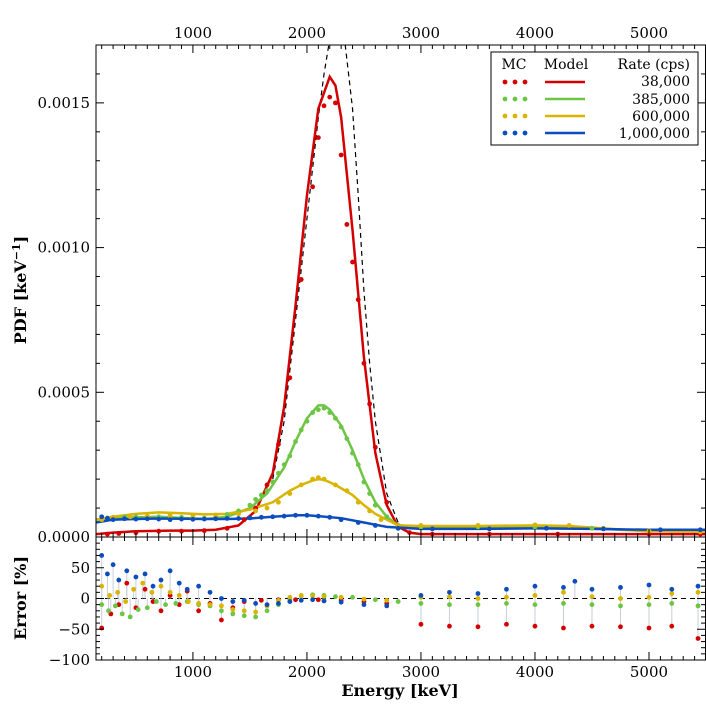 The width and height of the screenshot is (706, 706). What do you see at coordinates (535, 672) in the screenshot?
I see `bottom-x-tick-label: 4000` at bounding box center [535, 672].